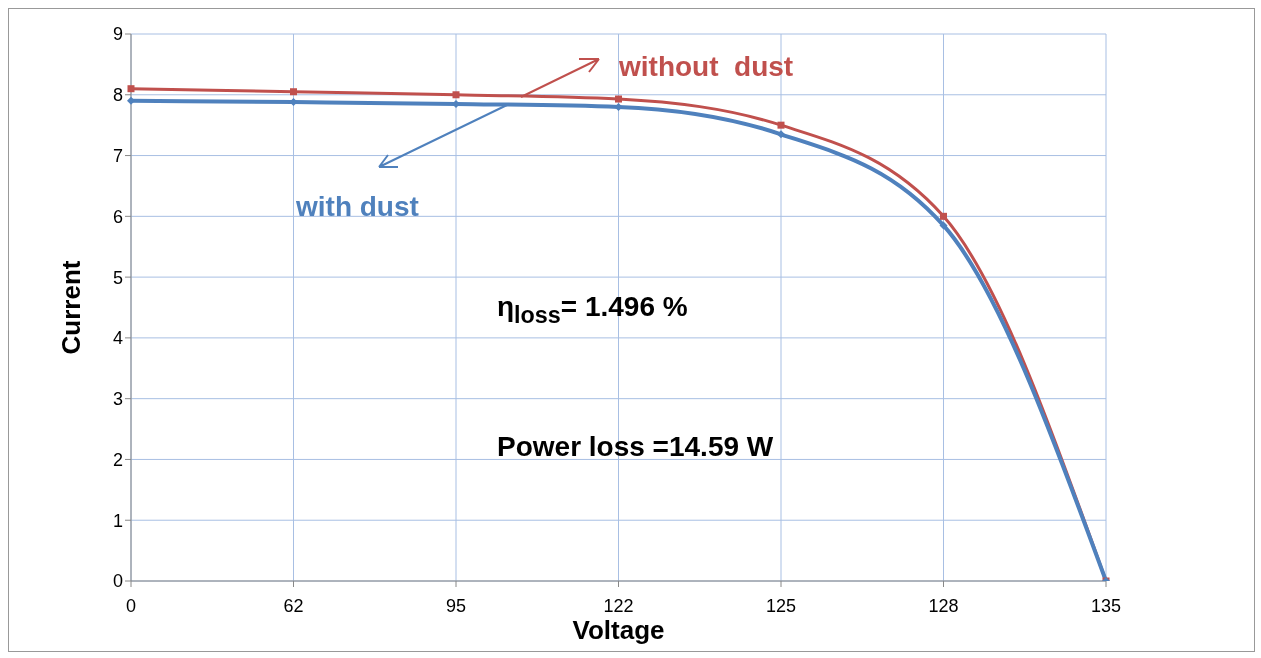 The image size is (1261, 658). I want to click on x-tick-label: 122, so click(618, 605).